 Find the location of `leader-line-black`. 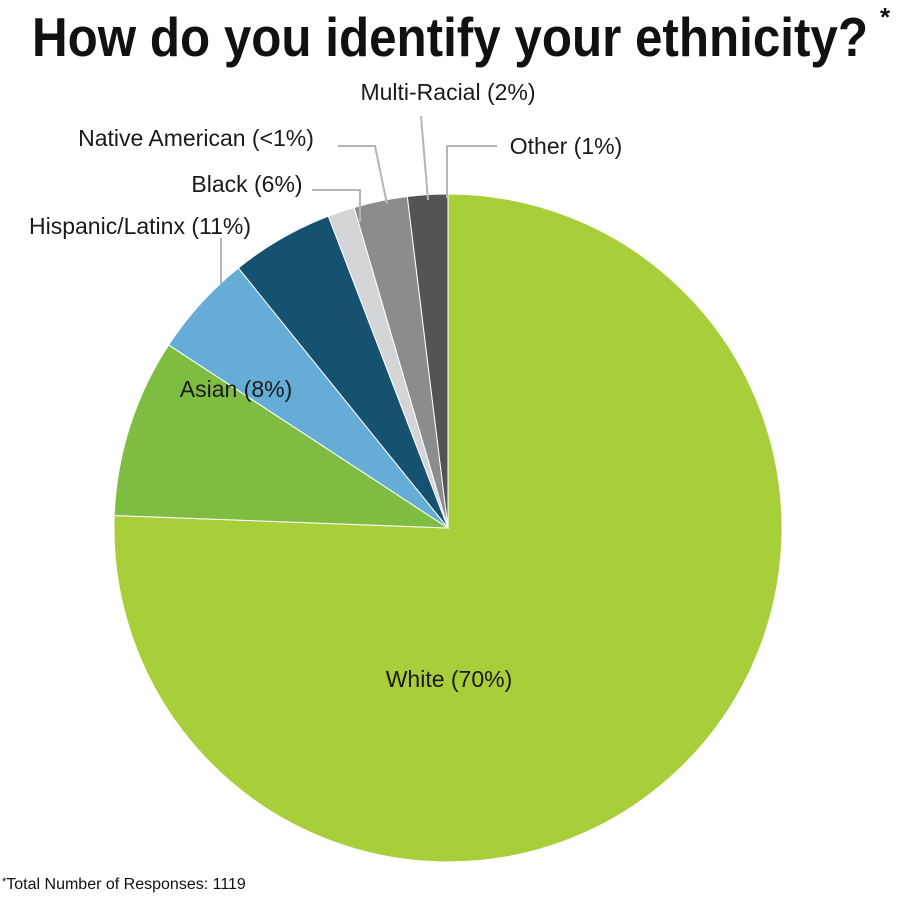

leader-line-black is located at coordinates (336, 205).